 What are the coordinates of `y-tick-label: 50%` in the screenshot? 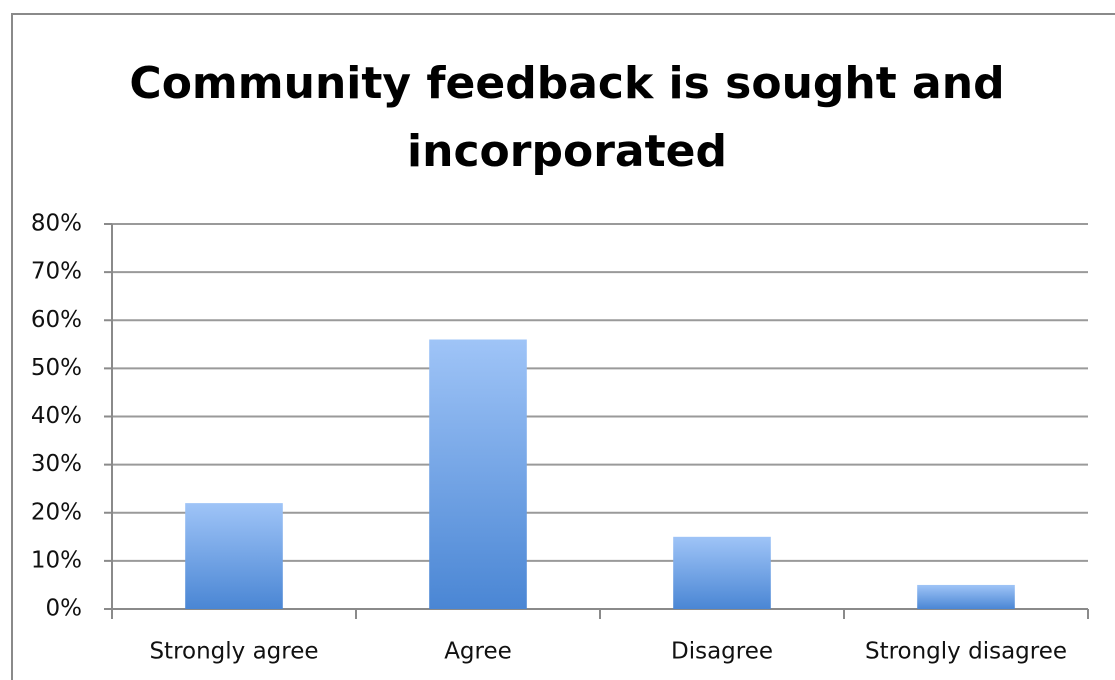 It's located at (56, 368).